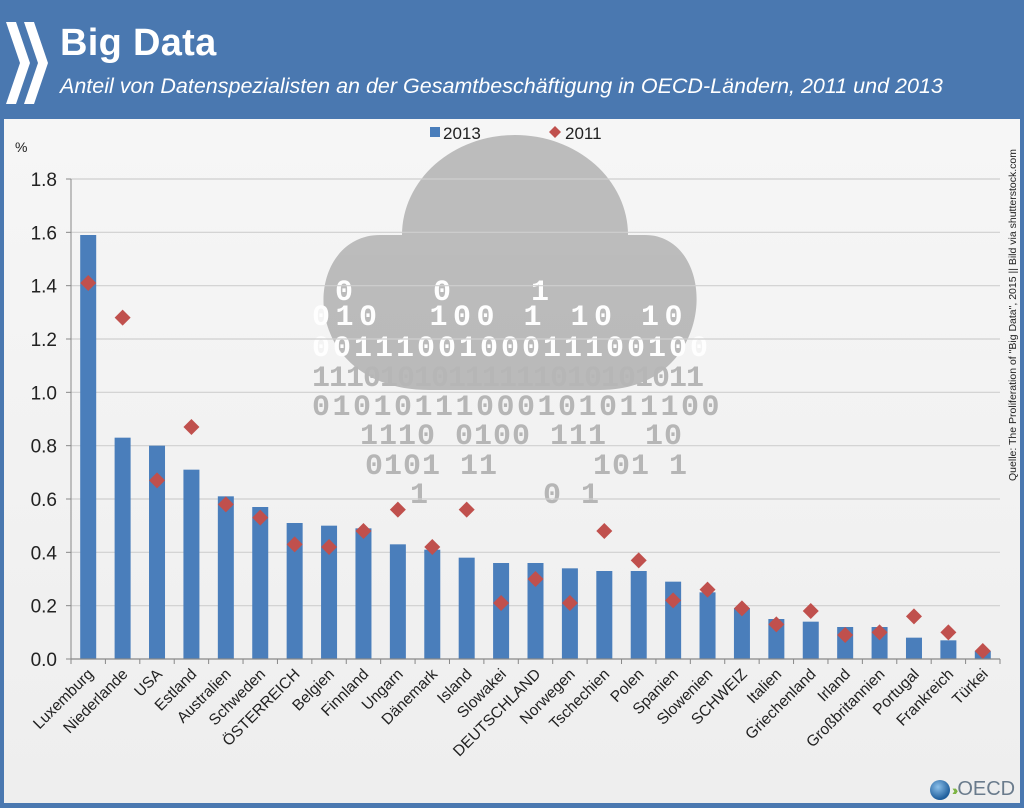 Image resolution: width=1024 pixels, height=808 pixels. What do you see at coordinates (44, 607) in the screenshot?
I see `y-tick-label: 0.2` at bounding box center [44, 607].